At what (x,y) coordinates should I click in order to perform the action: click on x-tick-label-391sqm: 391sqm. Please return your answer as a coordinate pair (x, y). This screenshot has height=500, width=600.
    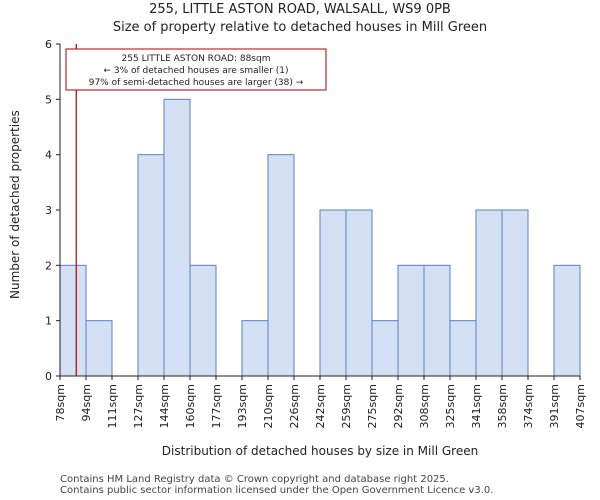
    Looking at the image, I should click on (554, 406).